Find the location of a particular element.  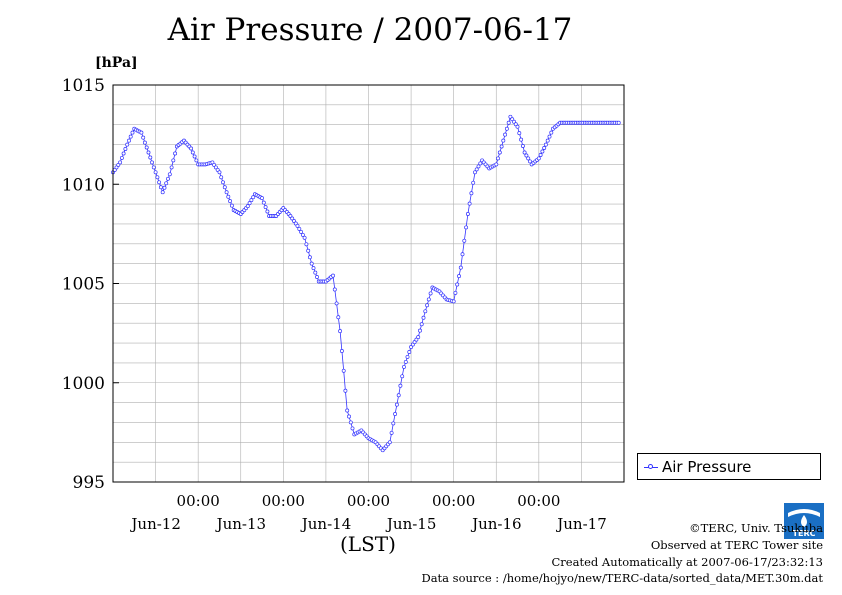

logo-text: TERC is located at coordinates (804, 533).